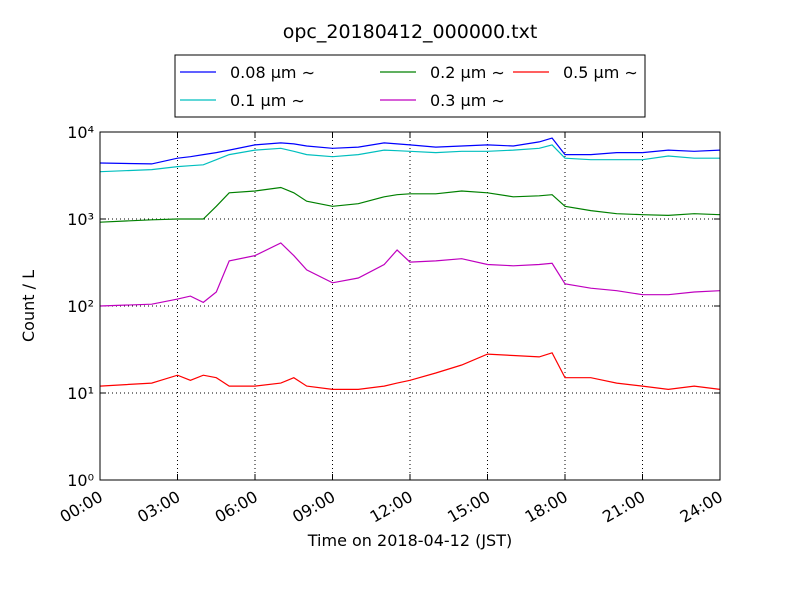 Image resolution: width=800 pixels, height=600 pixels. Describe the element at coordinates (410, 32) in the screenshot. I see `chart-title: opc_20180412_000000.txt` at that location.